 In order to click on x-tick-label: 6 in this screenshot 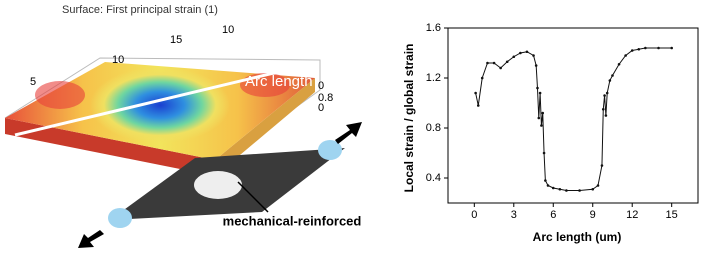, I will do `click(553, 215)`.